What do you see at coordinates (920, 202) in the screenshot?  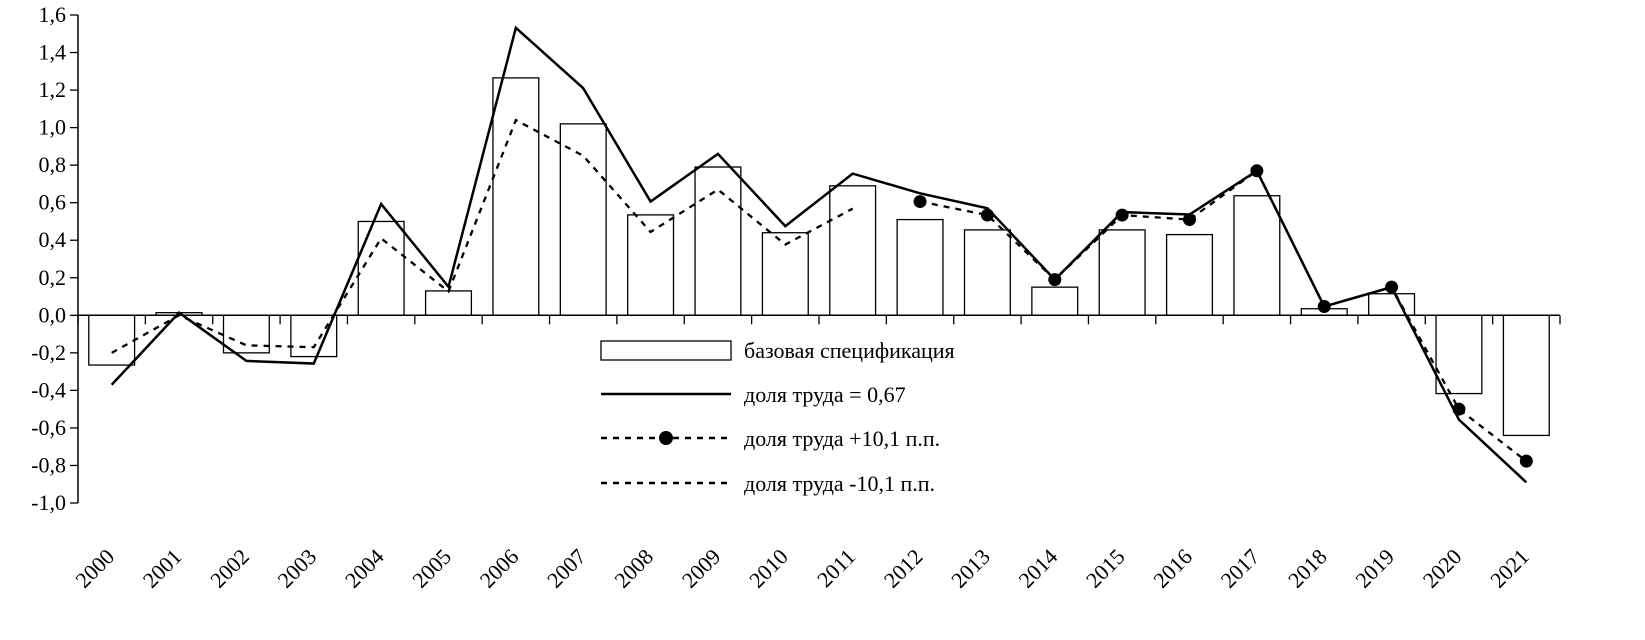 I see `marker-2012` at bounding box center [920, 202].